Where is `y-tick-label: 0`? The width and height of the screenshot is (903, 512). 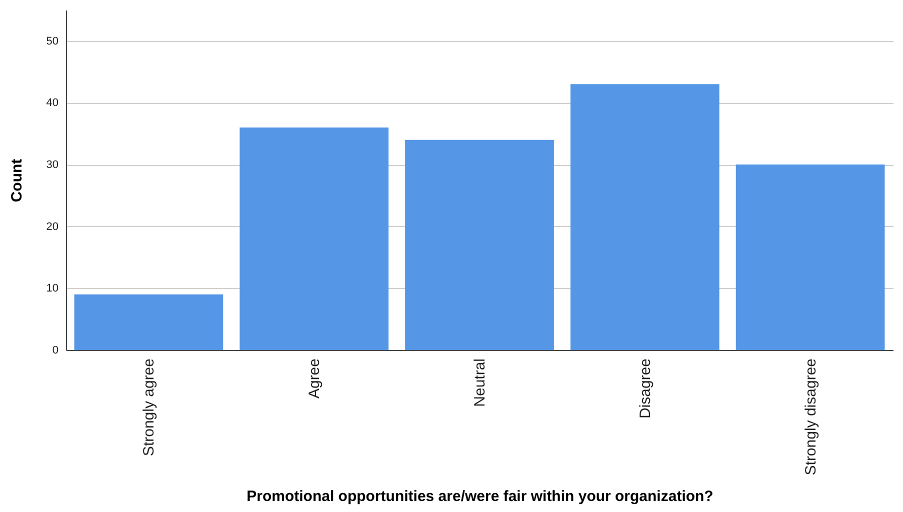 y-tick-label: 0 is located at coordinates (55, 350).